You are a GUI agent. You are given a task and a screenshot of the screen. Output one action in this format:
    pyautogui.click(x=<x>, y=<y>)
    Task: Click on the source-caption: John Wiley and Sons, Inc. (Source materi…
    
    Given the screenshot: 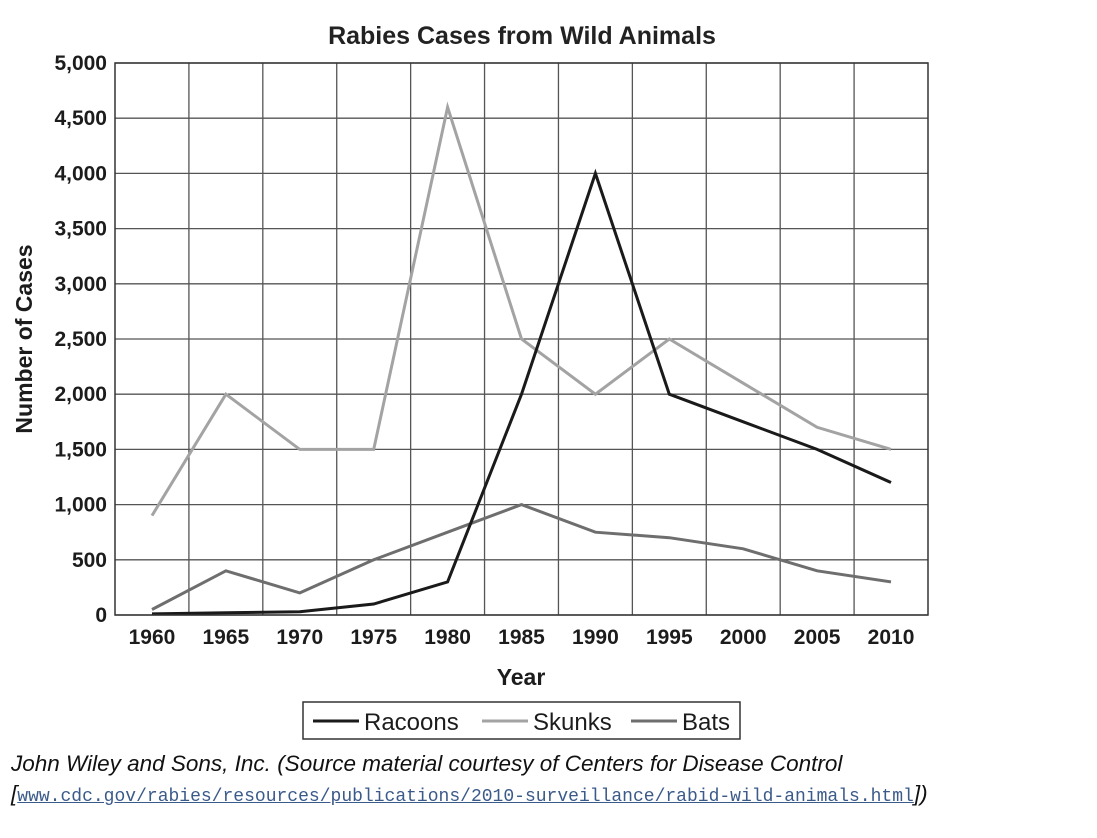 What is the action you would take?
    pyautogui.click(x=551, y=780)
    